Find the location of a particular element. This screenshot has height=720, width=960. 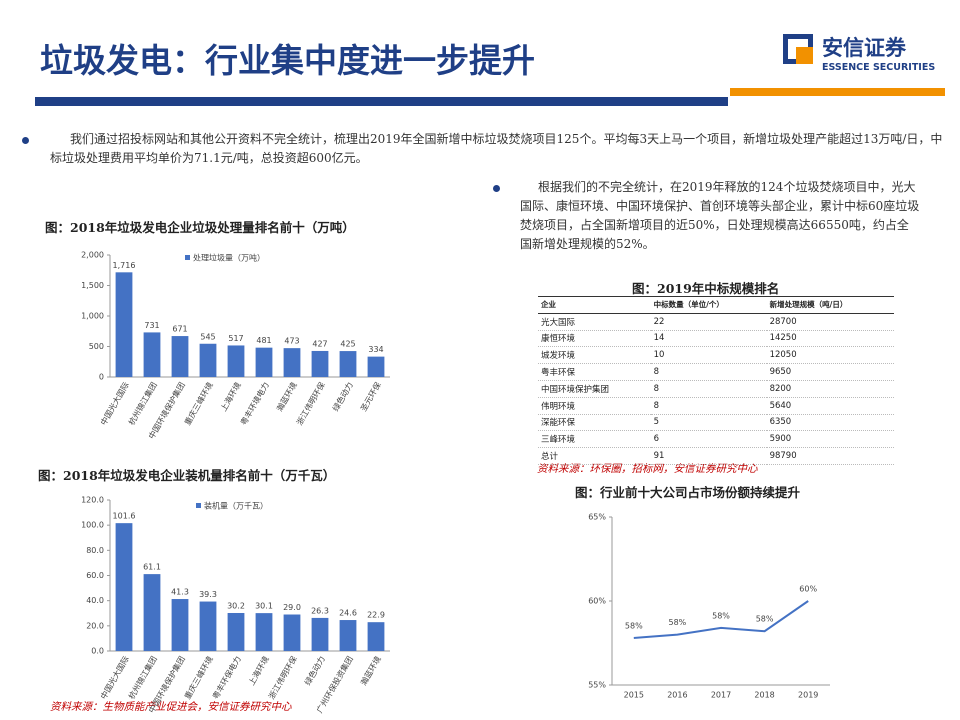

table-cell: 5 is located at coordinates (708, 423).